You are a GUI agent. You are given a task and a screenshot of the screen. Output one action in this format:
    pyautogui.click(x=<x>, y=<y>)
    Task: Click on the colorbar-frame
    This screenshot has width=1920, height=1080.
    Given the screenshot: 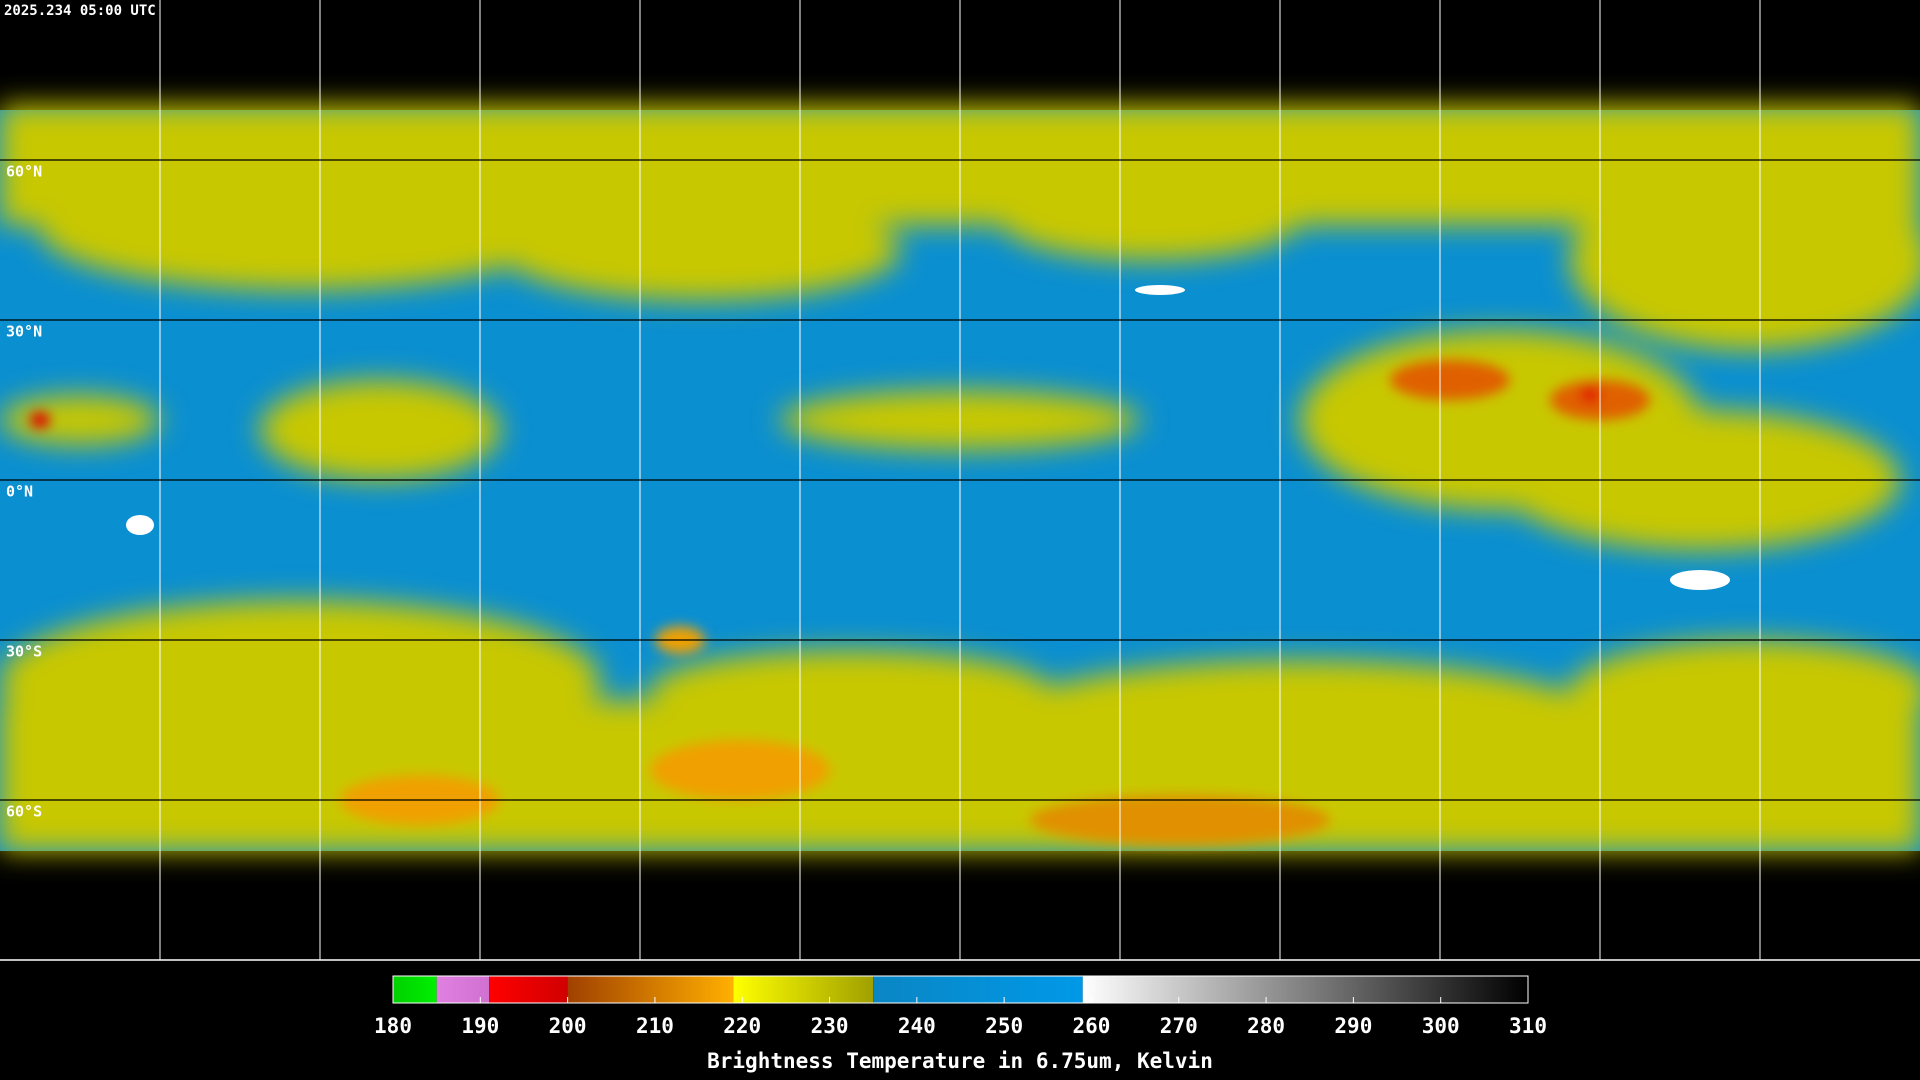 What is the action you would take?
    pyautogui.click(x=960, y=989)
    